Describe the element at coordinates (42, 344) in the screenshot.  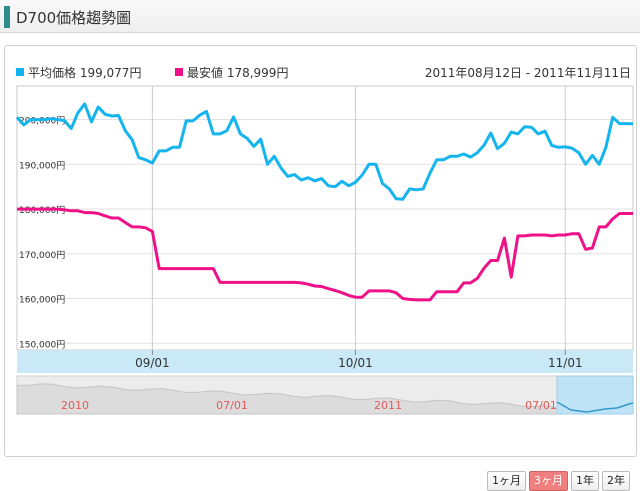
I see `y-tick-label: 150,000円` at that location.